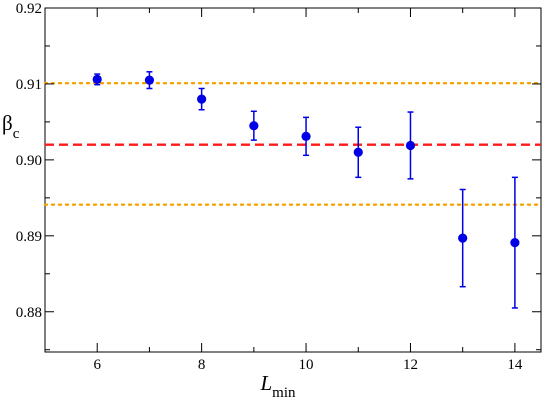 The height and width of the screenshot is (401, 545). What do you see at coordinates (16, 134) in the screenshot?
I see `y-axis-label-sub: c` at bounding box center [16, 134].